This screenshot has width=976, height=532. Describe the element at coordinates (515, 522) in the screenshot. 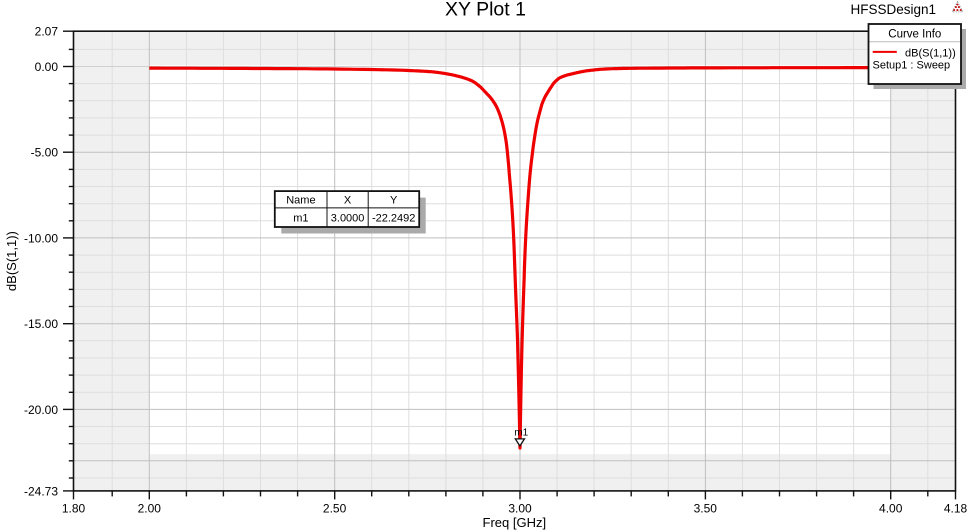

I see `svg-text: Freq [GHz]` at that location.